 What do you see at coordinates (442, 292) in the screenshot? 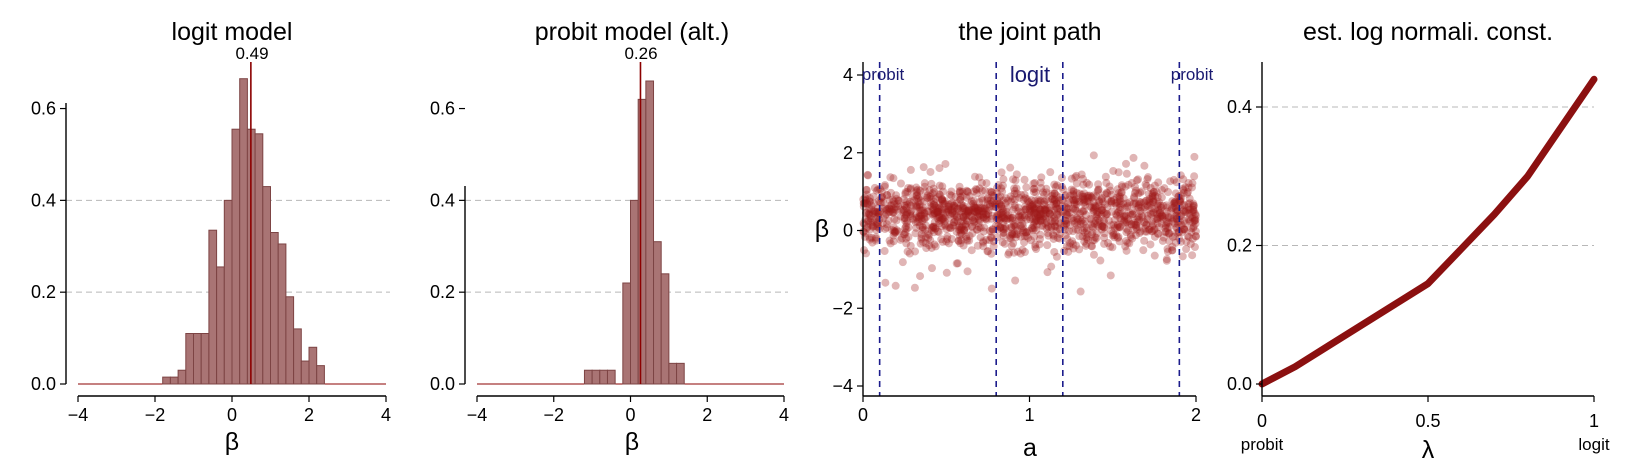
I see `y-tick-label: 0.2` at bounding box center [442, 292].